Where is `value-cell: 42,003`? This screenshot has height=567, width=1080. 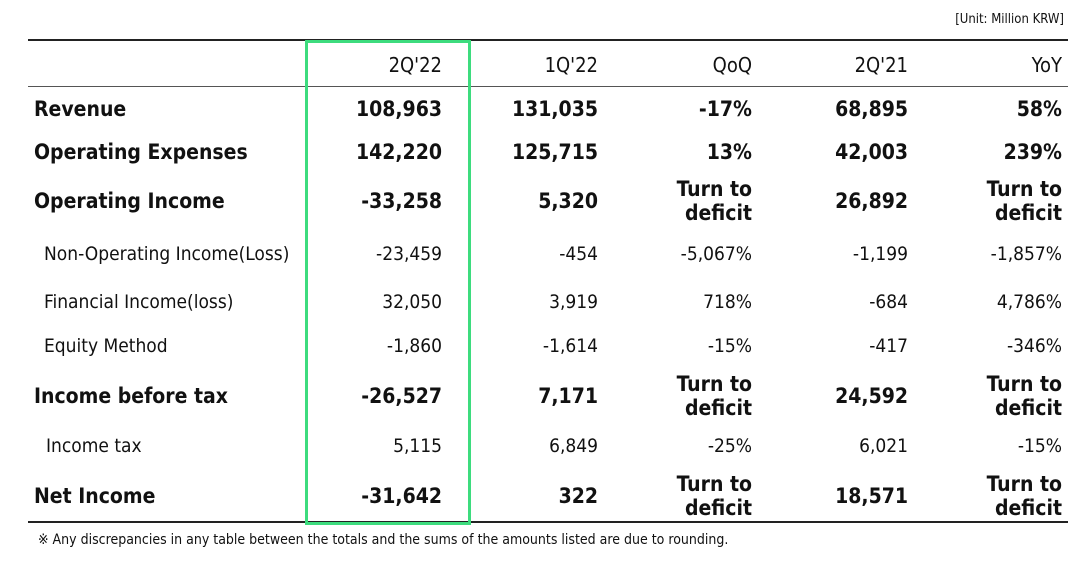
value-cell: 42,003 is located at coordinates (871, 151).